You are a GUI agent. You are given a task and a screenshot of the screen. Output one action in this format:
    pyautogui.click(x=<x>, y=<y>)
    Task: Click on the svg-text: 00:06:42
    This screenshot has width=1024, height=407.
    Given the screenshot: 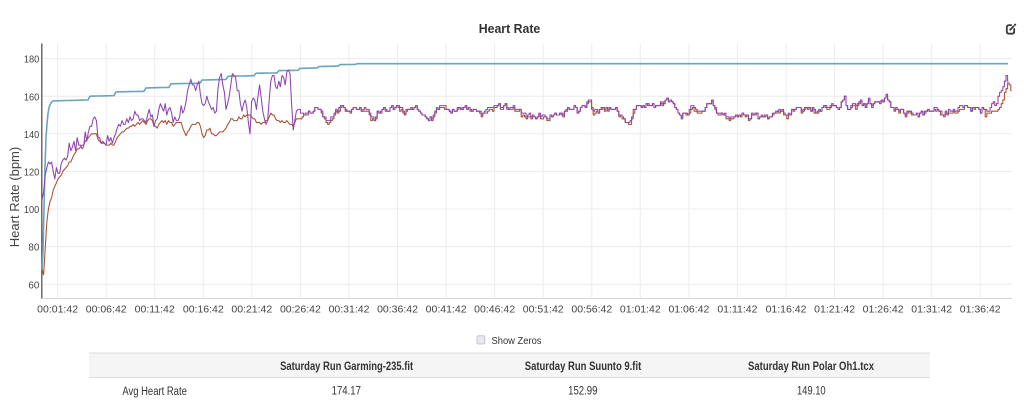 What is the action you would take?
    pyautogui.click(x=106, y=309)
    